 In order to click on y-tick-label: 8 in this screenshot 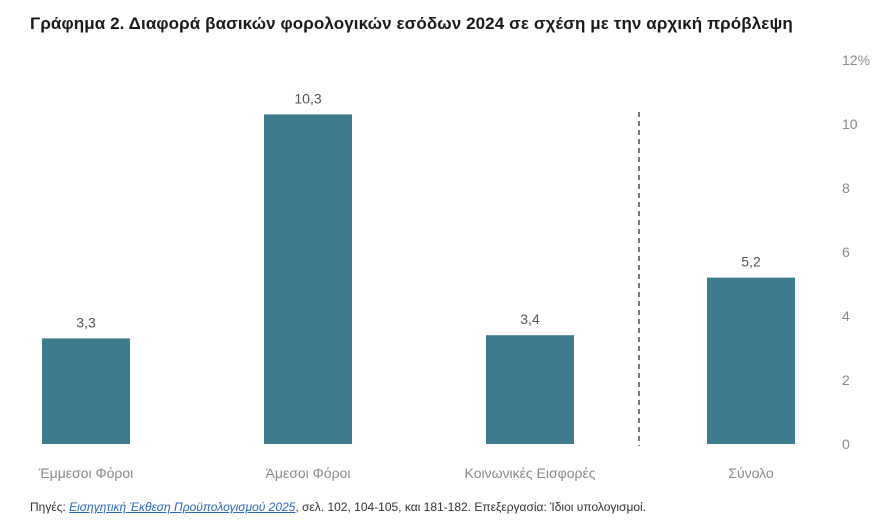, I will do `click(846, 188)`.